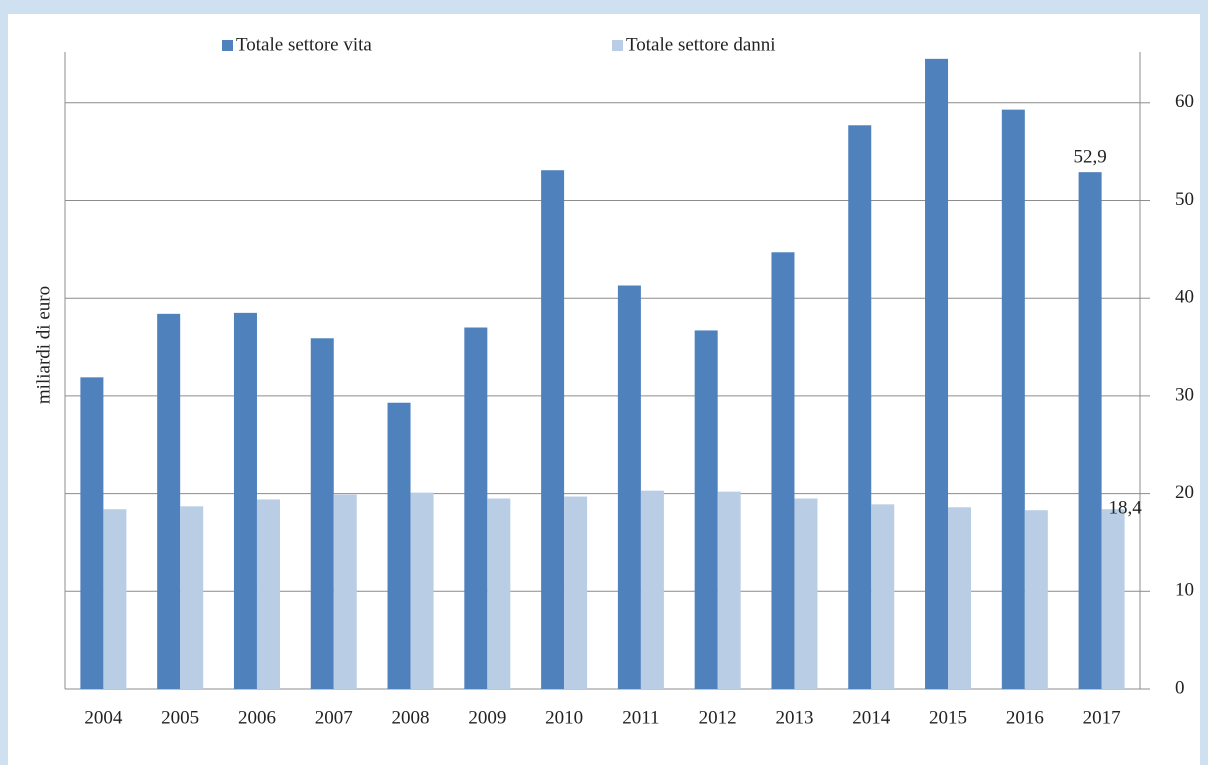  What do you see at coordinates (1184, 297) in the screenshot?
I see `y-tick-label: 40` at bounding box center [1184, 297].